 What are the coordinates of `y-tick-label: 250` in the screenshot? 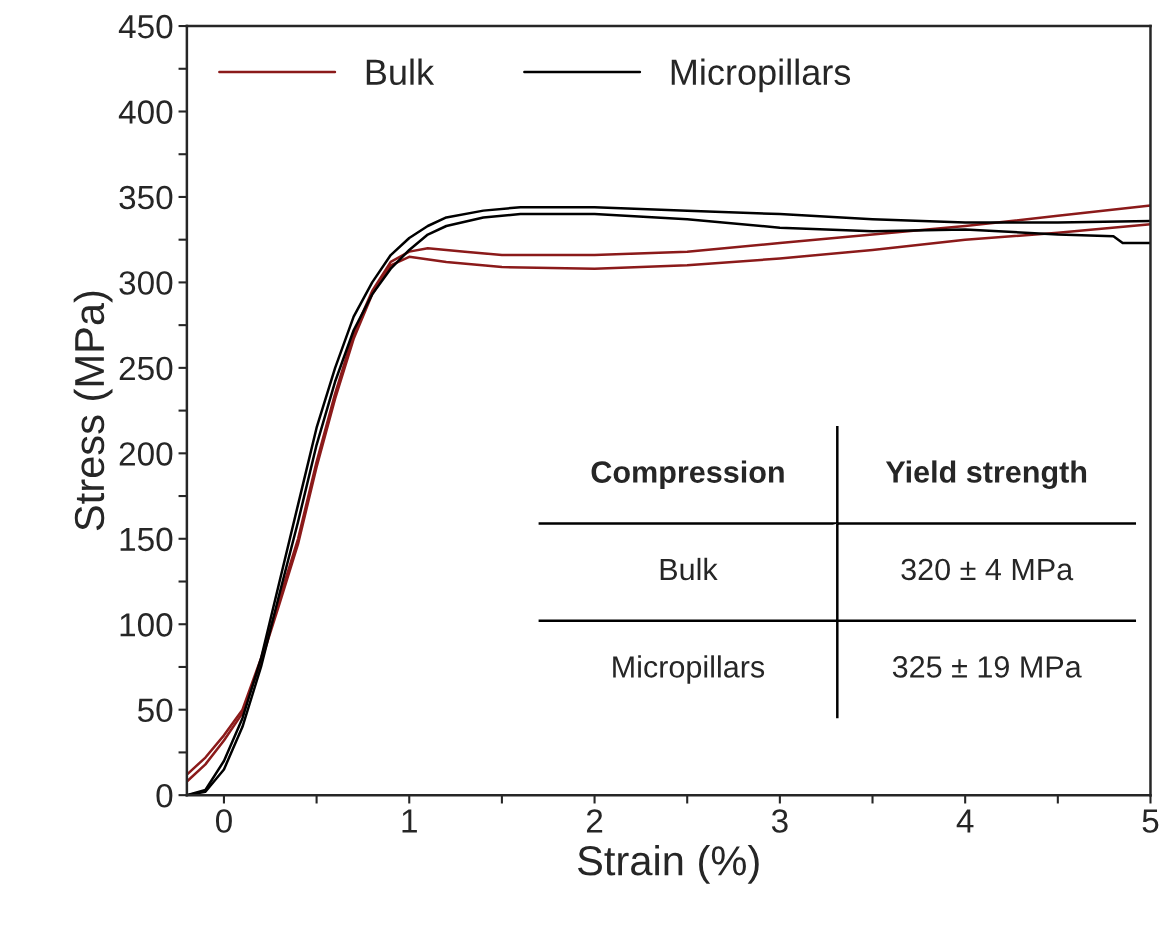 It's located at (146, 368).